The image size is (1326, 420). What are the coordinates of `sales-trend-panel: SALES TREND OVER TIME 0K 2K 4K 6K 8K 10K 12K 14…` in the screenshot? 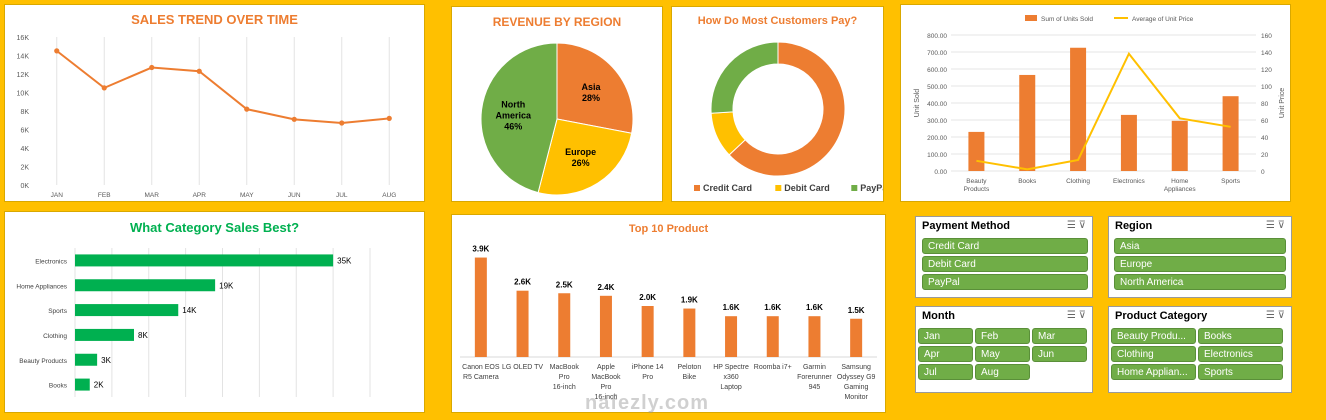 It's located at (214, 103).